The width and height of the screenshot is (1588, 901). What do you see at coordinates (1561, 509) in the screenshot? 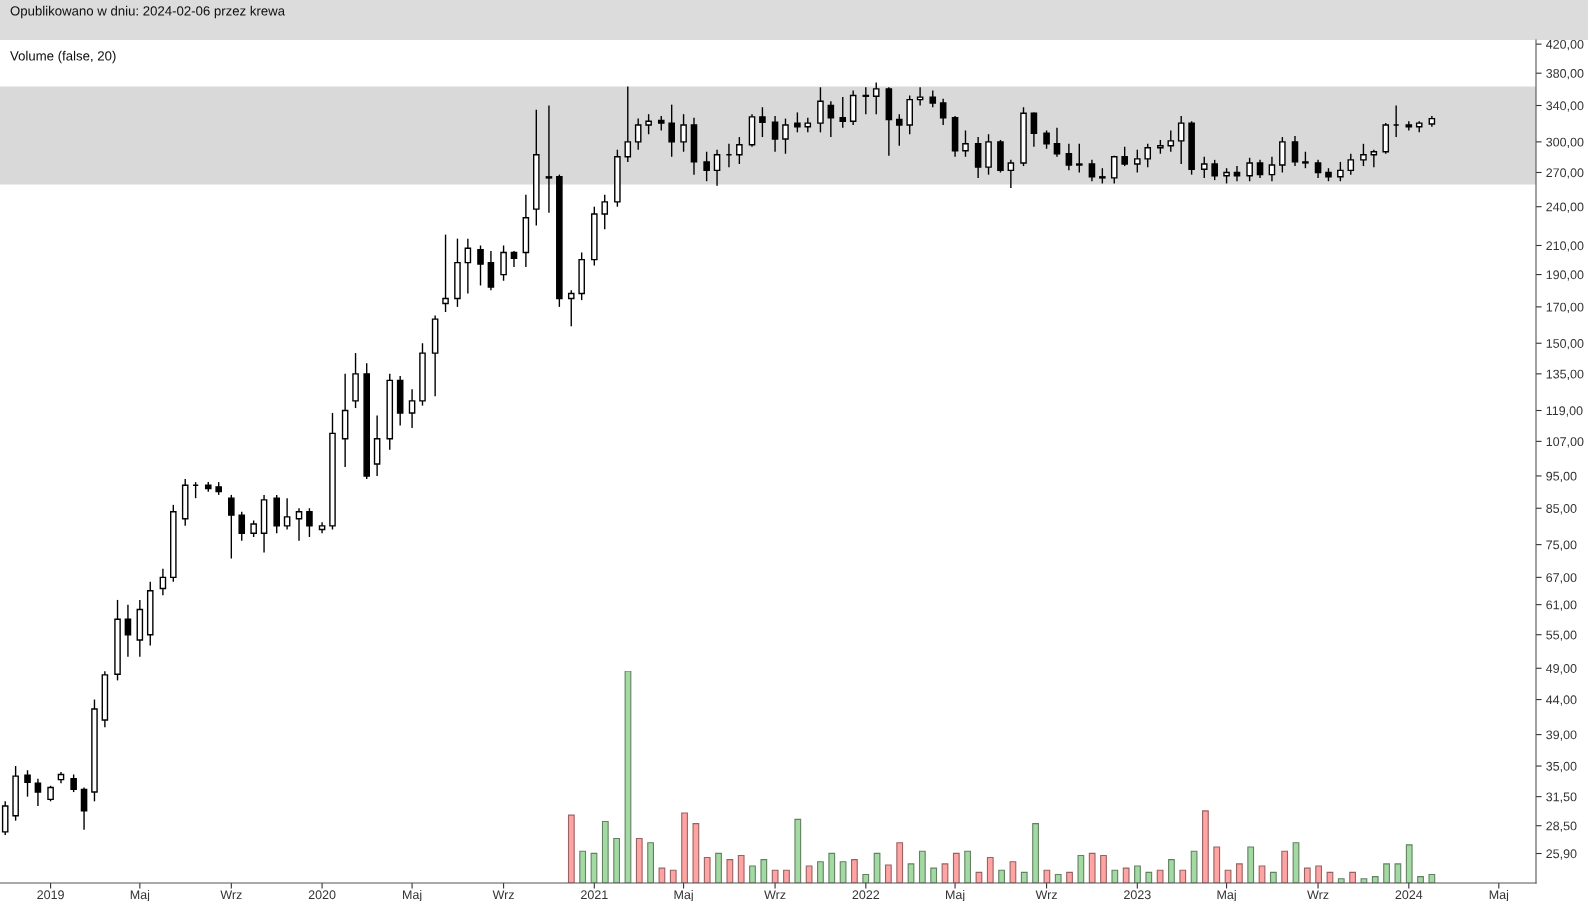
I see `y-tick-label: 85,00` at bounding box center [1561, 509].